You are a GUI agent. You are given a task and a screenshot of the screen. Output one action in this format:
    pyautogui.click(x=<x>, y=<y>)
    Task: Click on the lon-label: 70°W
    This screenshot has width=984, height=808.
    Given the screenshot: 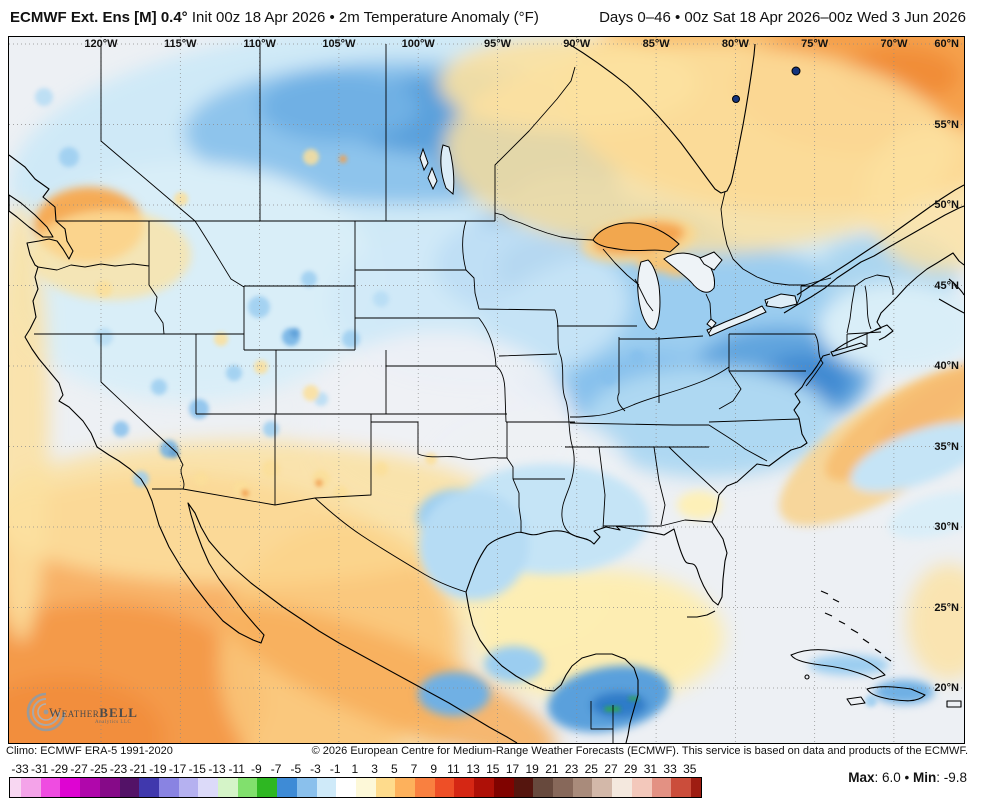 What is the action you would take?
    pyautogui.click(x=894, y=44)
    